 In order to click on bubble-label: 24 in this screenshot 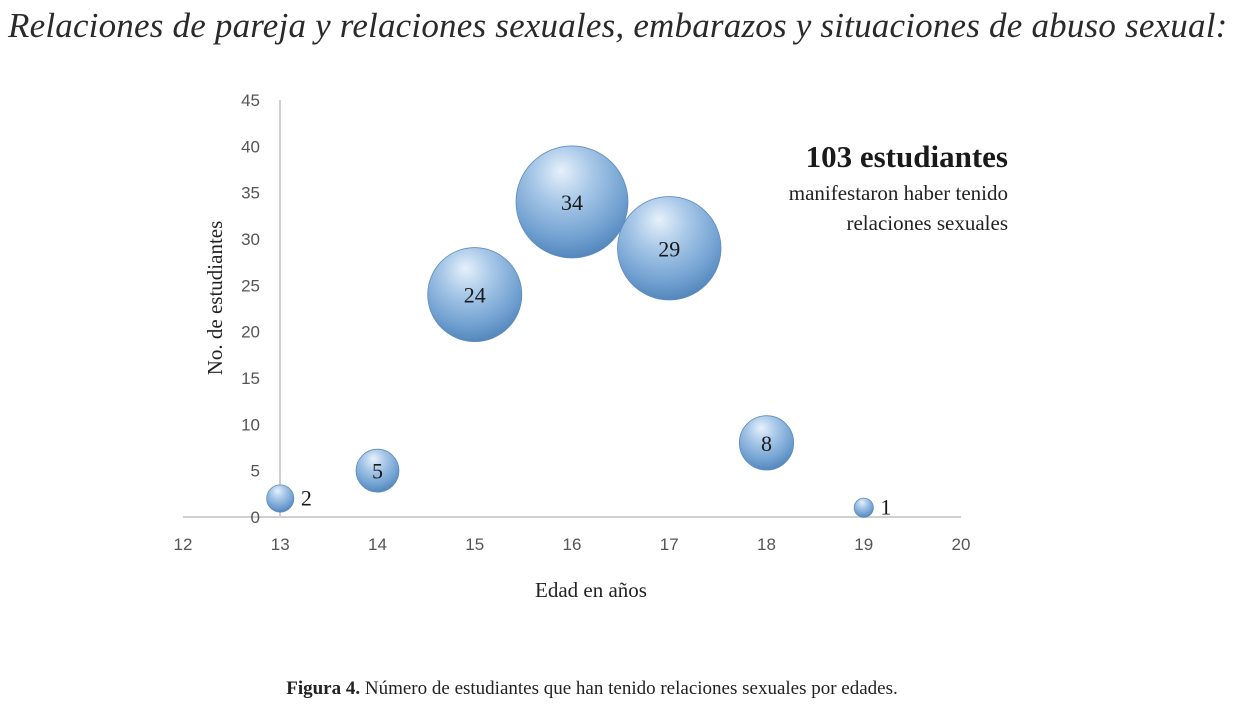, I will do `click(475, 295)`.